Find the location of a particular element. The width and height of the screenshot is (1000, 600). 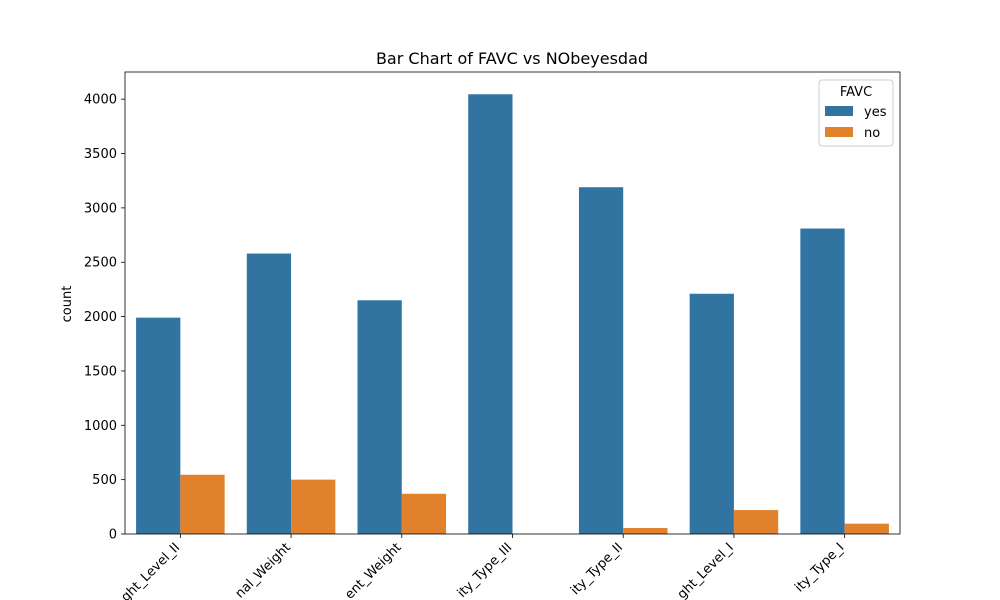

x-tick-label-2: ent_Weight is located at coordinates (373, 570).